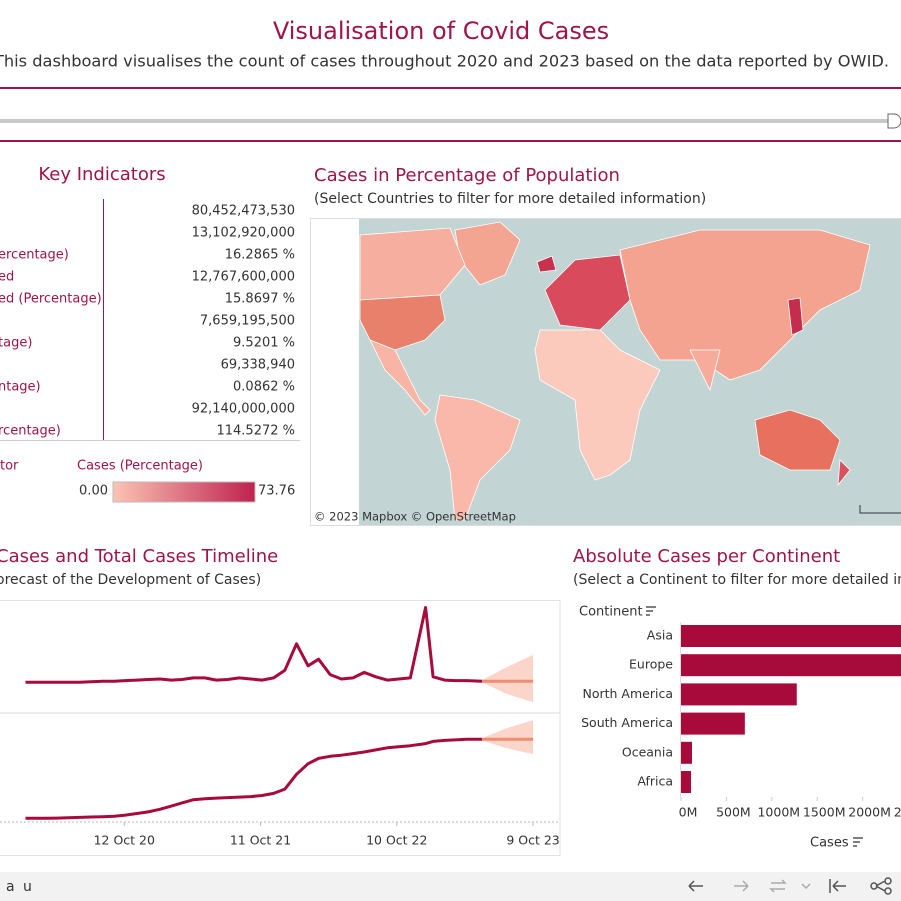  I want to click on map-attribution: © 2023 Mapbox © OpenStreetMap, so click(415, 517).